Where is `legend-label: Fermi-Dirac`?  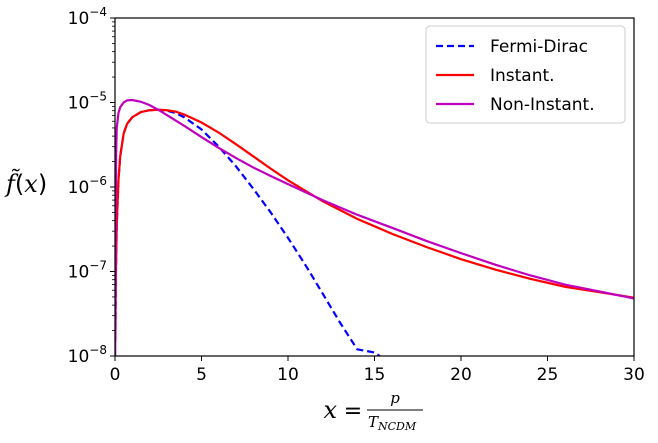 legend-label: Fermi-Dirac is located at coordinates (539, 47).